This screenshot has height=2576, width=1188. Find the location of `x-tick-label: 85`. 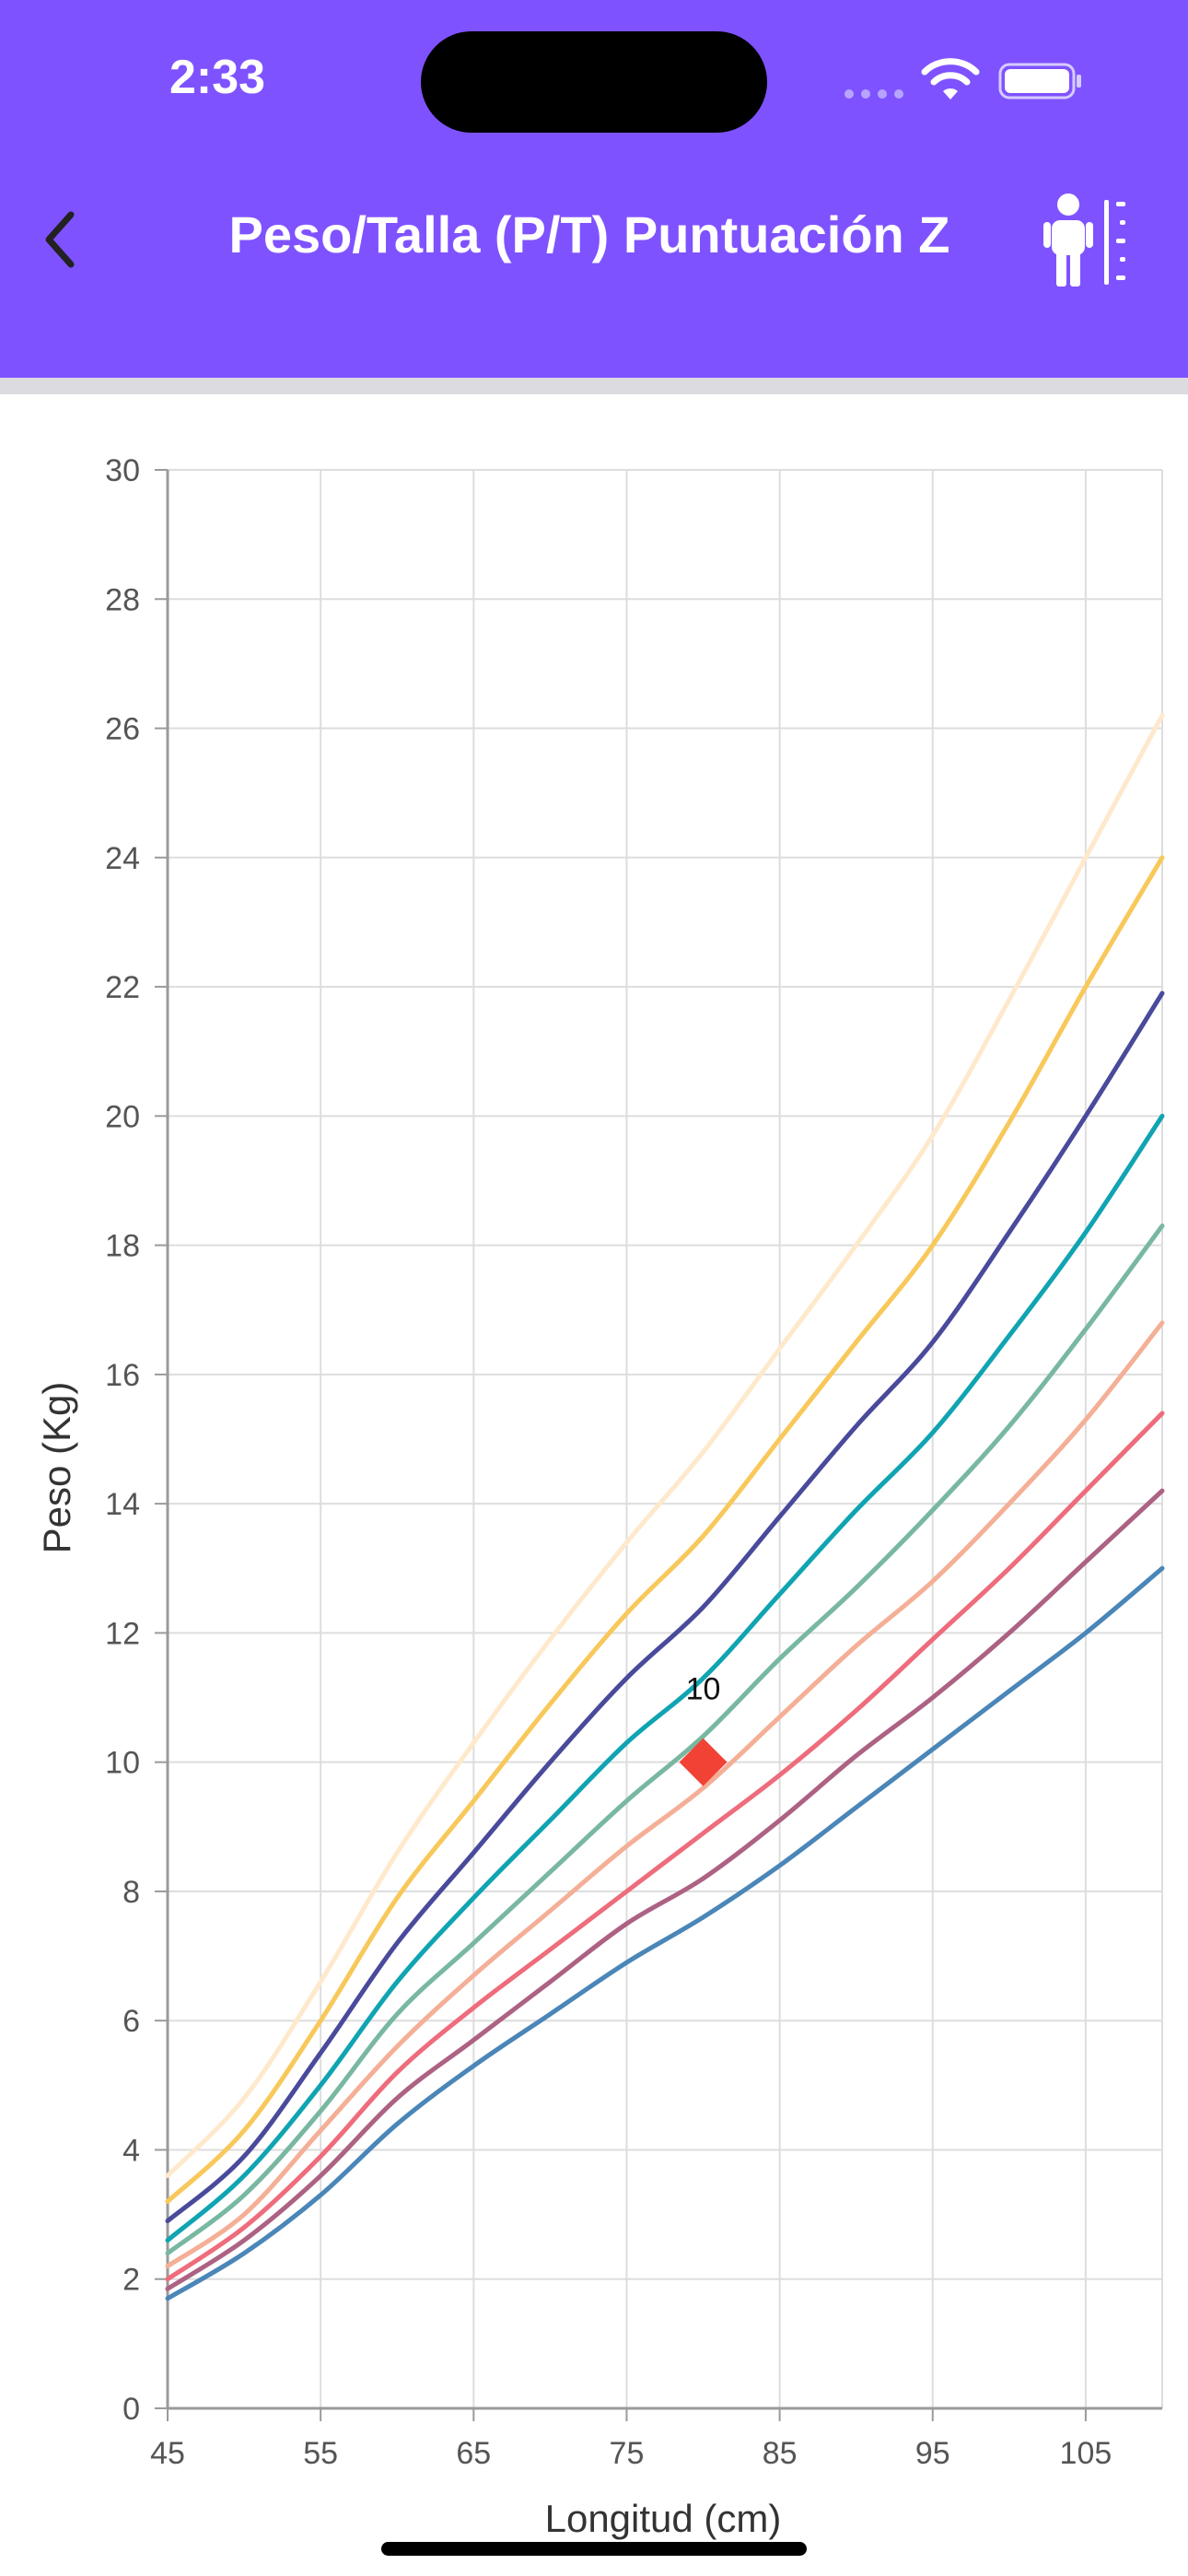

x-tick-label: 85 is located at coordinates (780, 2453).